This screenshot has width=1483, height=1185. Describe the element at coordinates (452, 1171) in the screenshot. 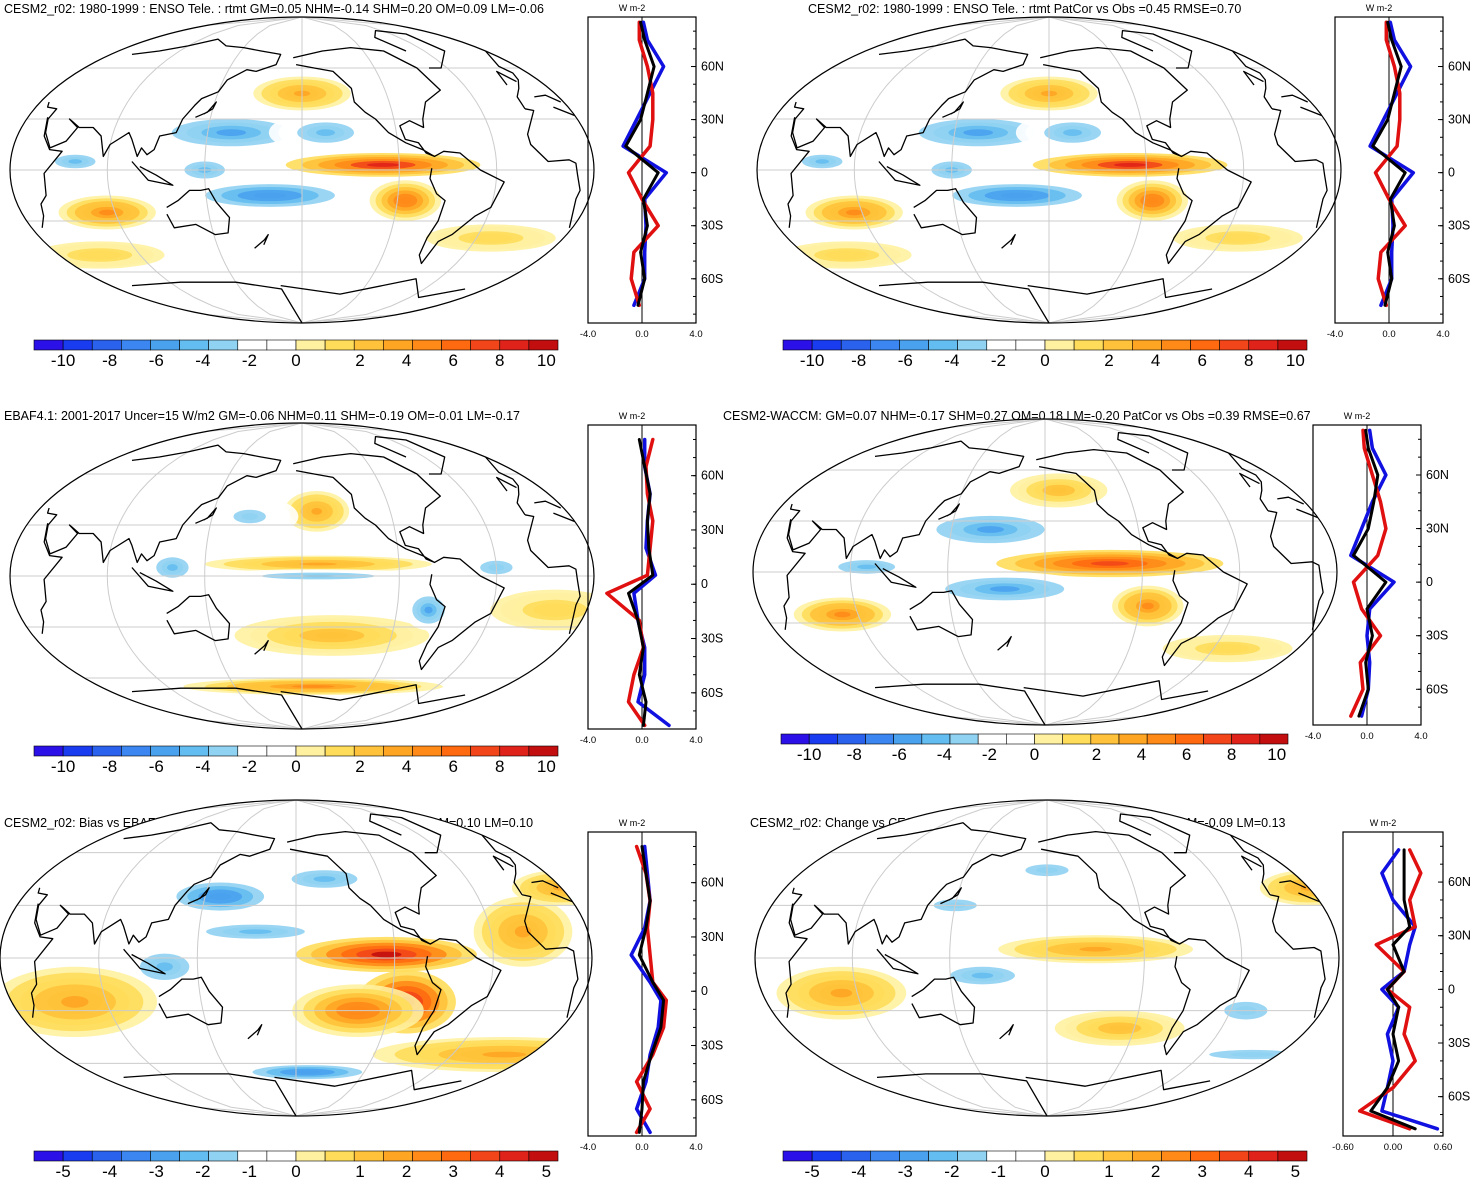

I see `colorbar-label: 3` at that location.